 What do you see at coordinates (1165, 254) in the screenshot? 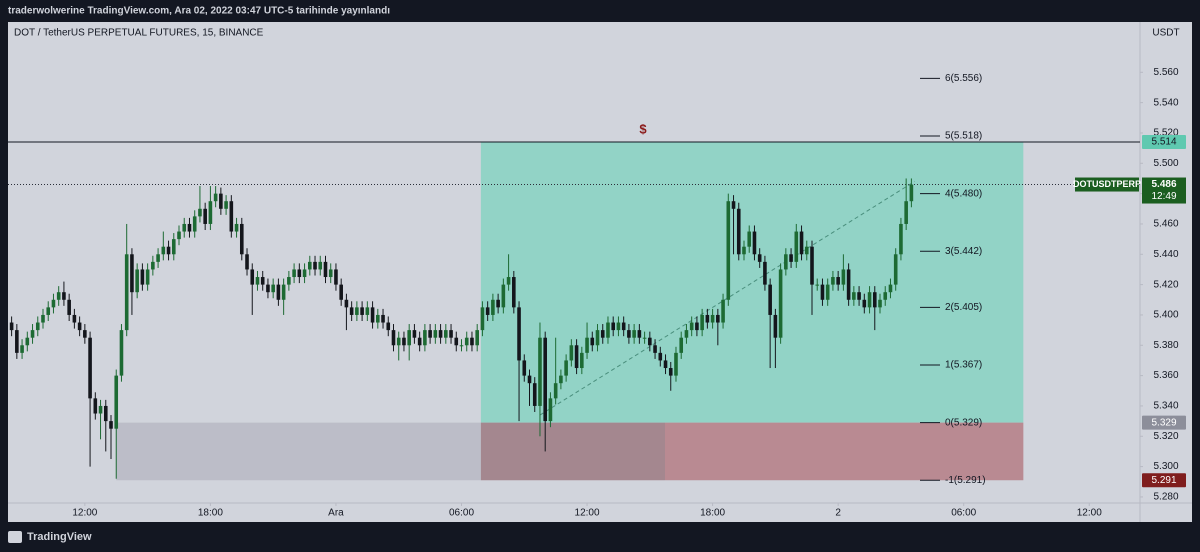
I see `y-tick-label: 5.440` at bounding box center [1165, 254].